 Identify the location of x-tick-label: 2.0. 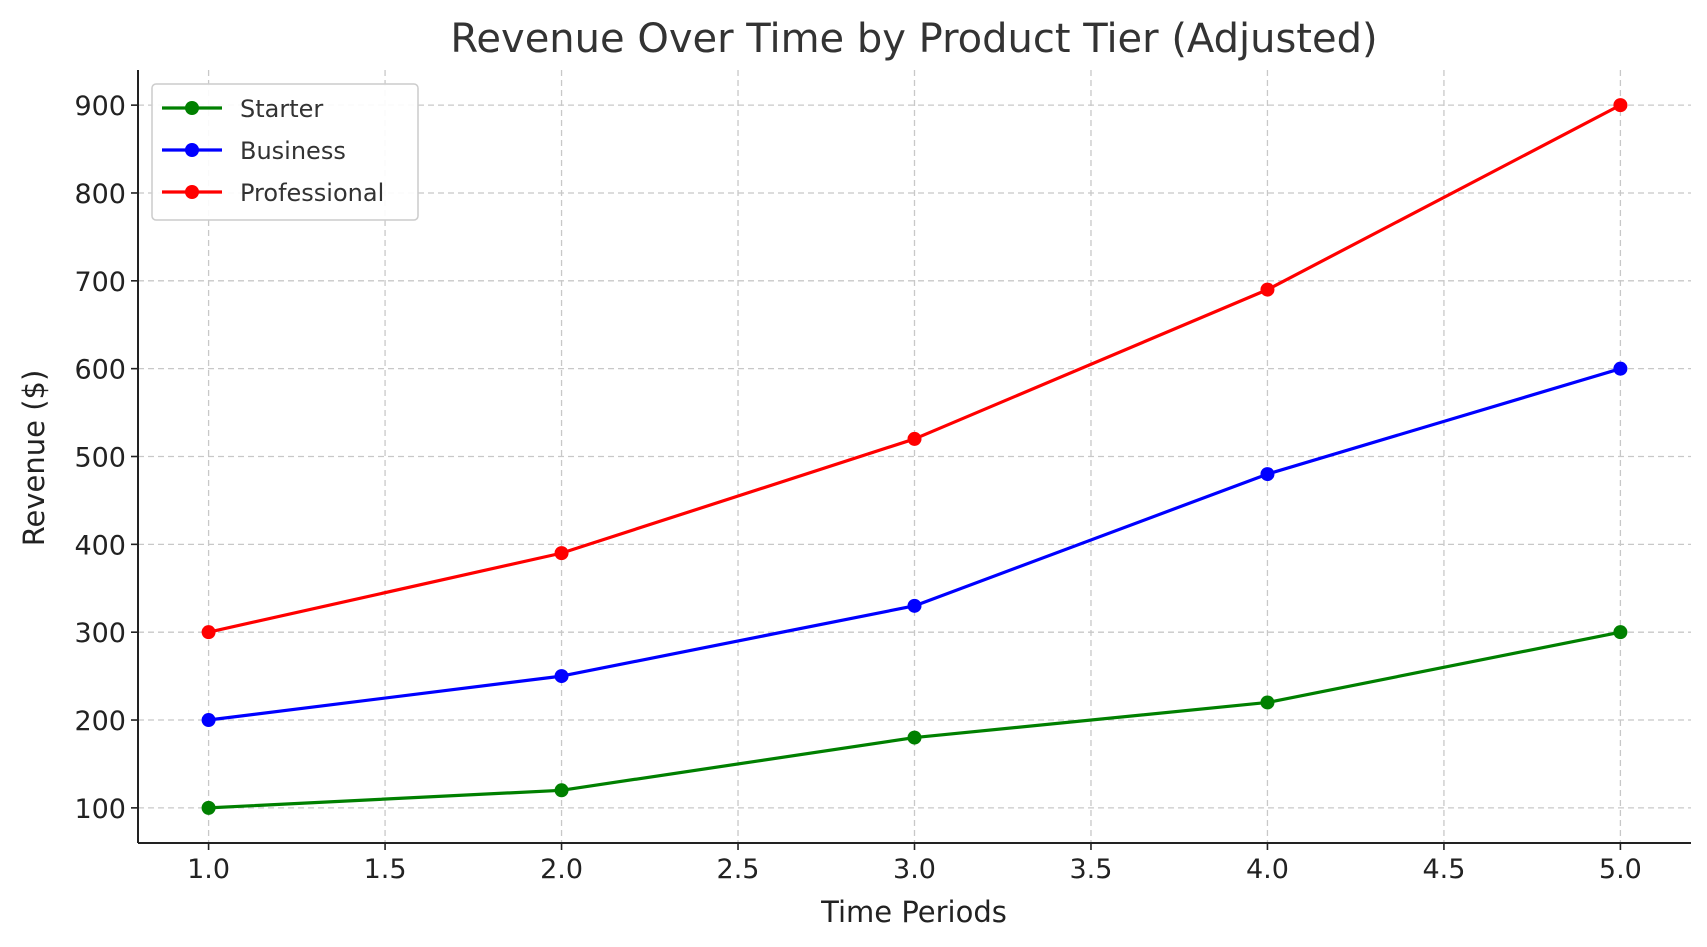
(561, 869).